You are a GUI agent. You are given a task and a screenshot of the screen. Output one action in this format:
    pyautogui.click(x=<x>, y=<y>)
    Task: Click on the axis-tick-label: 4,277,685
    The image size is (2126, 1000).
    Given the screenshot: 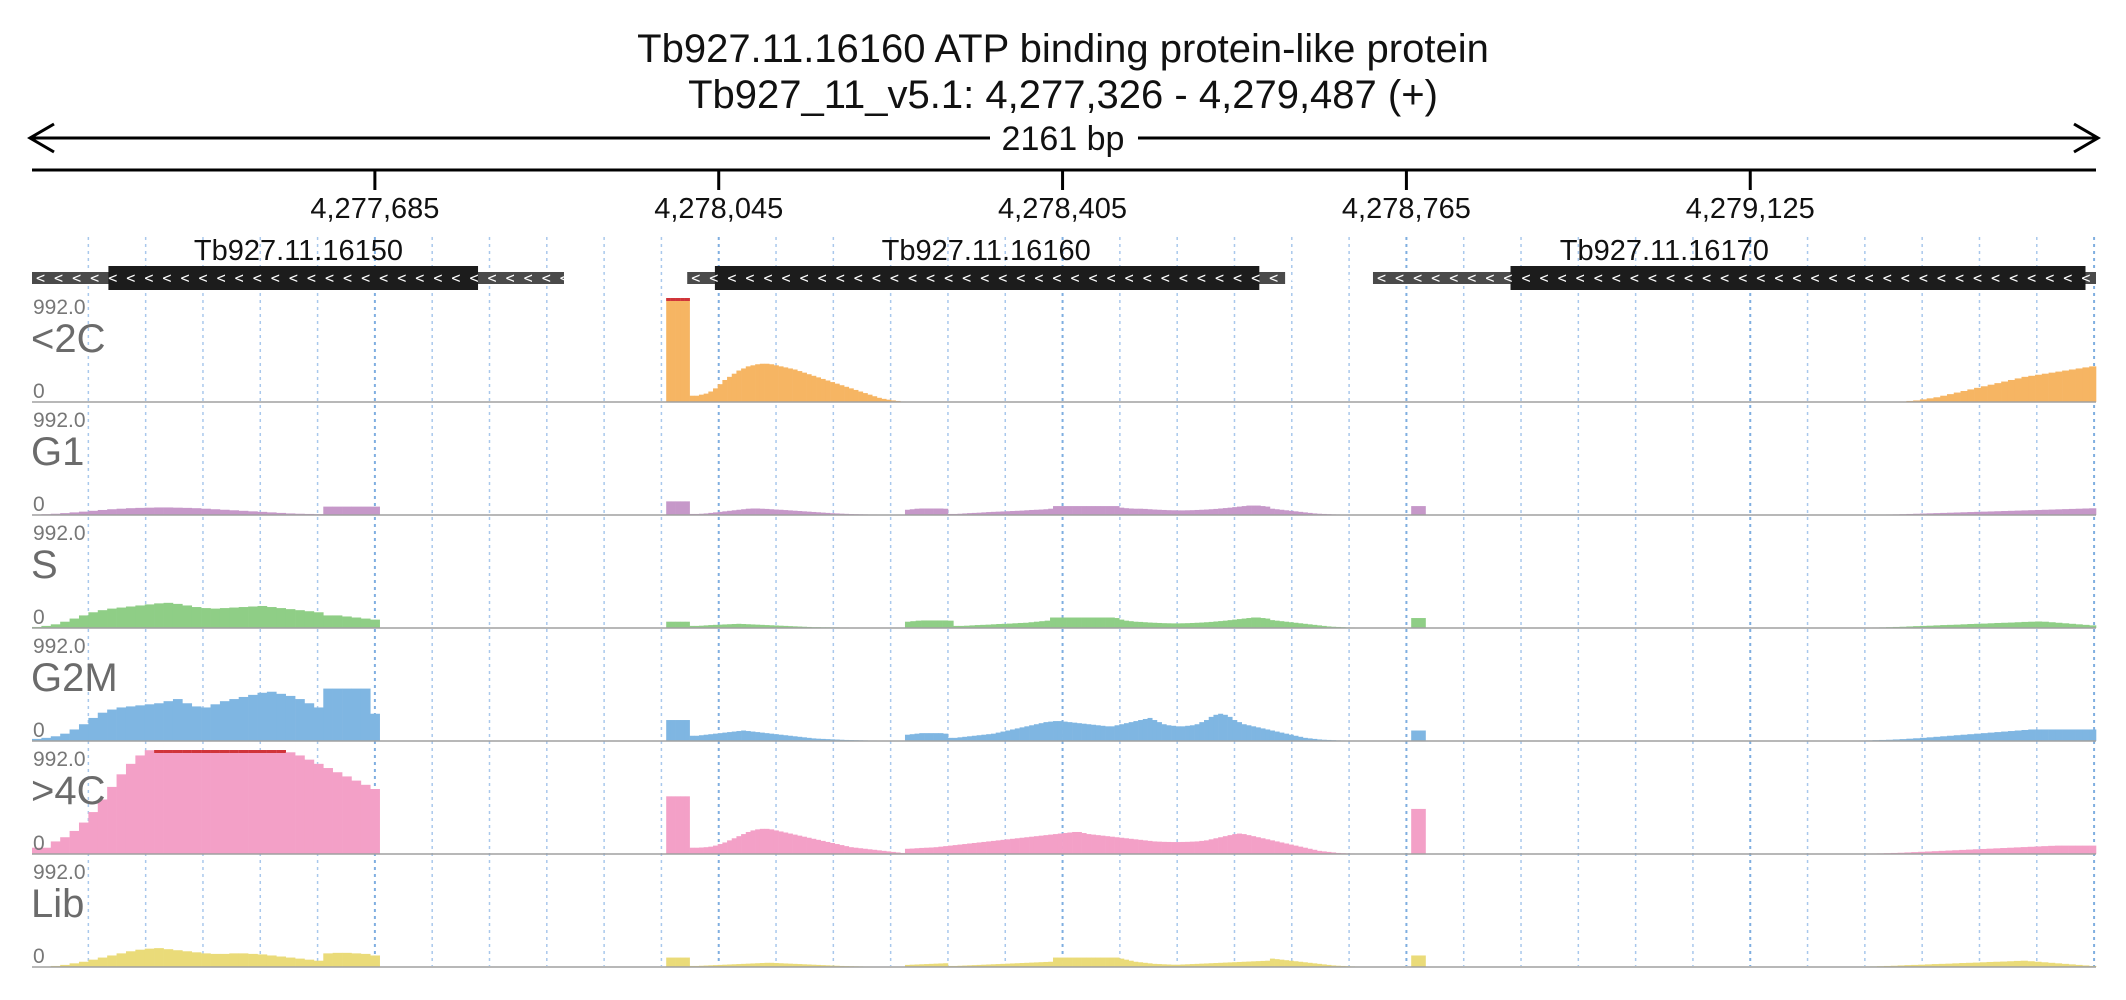 What is the action you would take?
    pyautogui.click(x=374, y=209)
    